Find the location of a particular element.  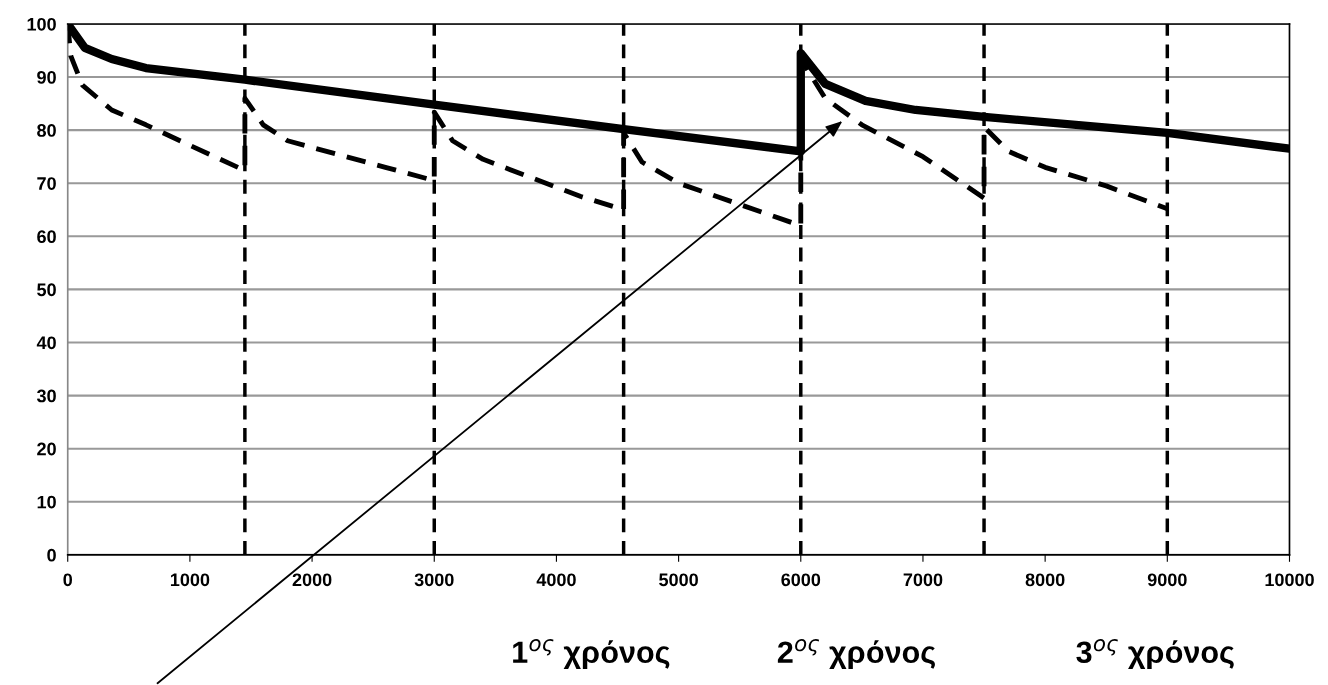

y-tick-label: 20 is located at coordinates (46, 449).